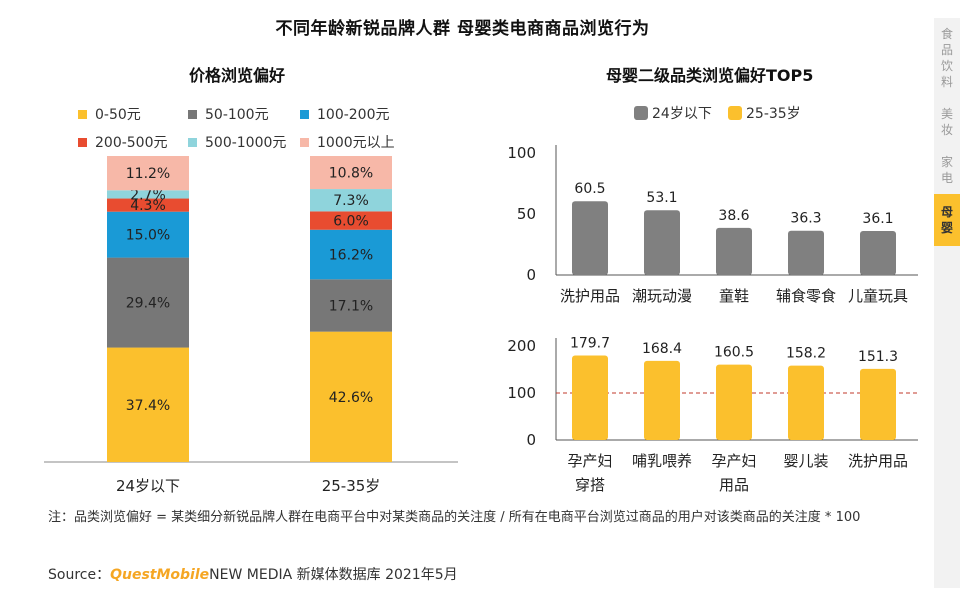 The image size is (960, 596). Describe the element at coordinates (773, 114) in the screenshot. I see `legend-label: 25-35岁` at that location.